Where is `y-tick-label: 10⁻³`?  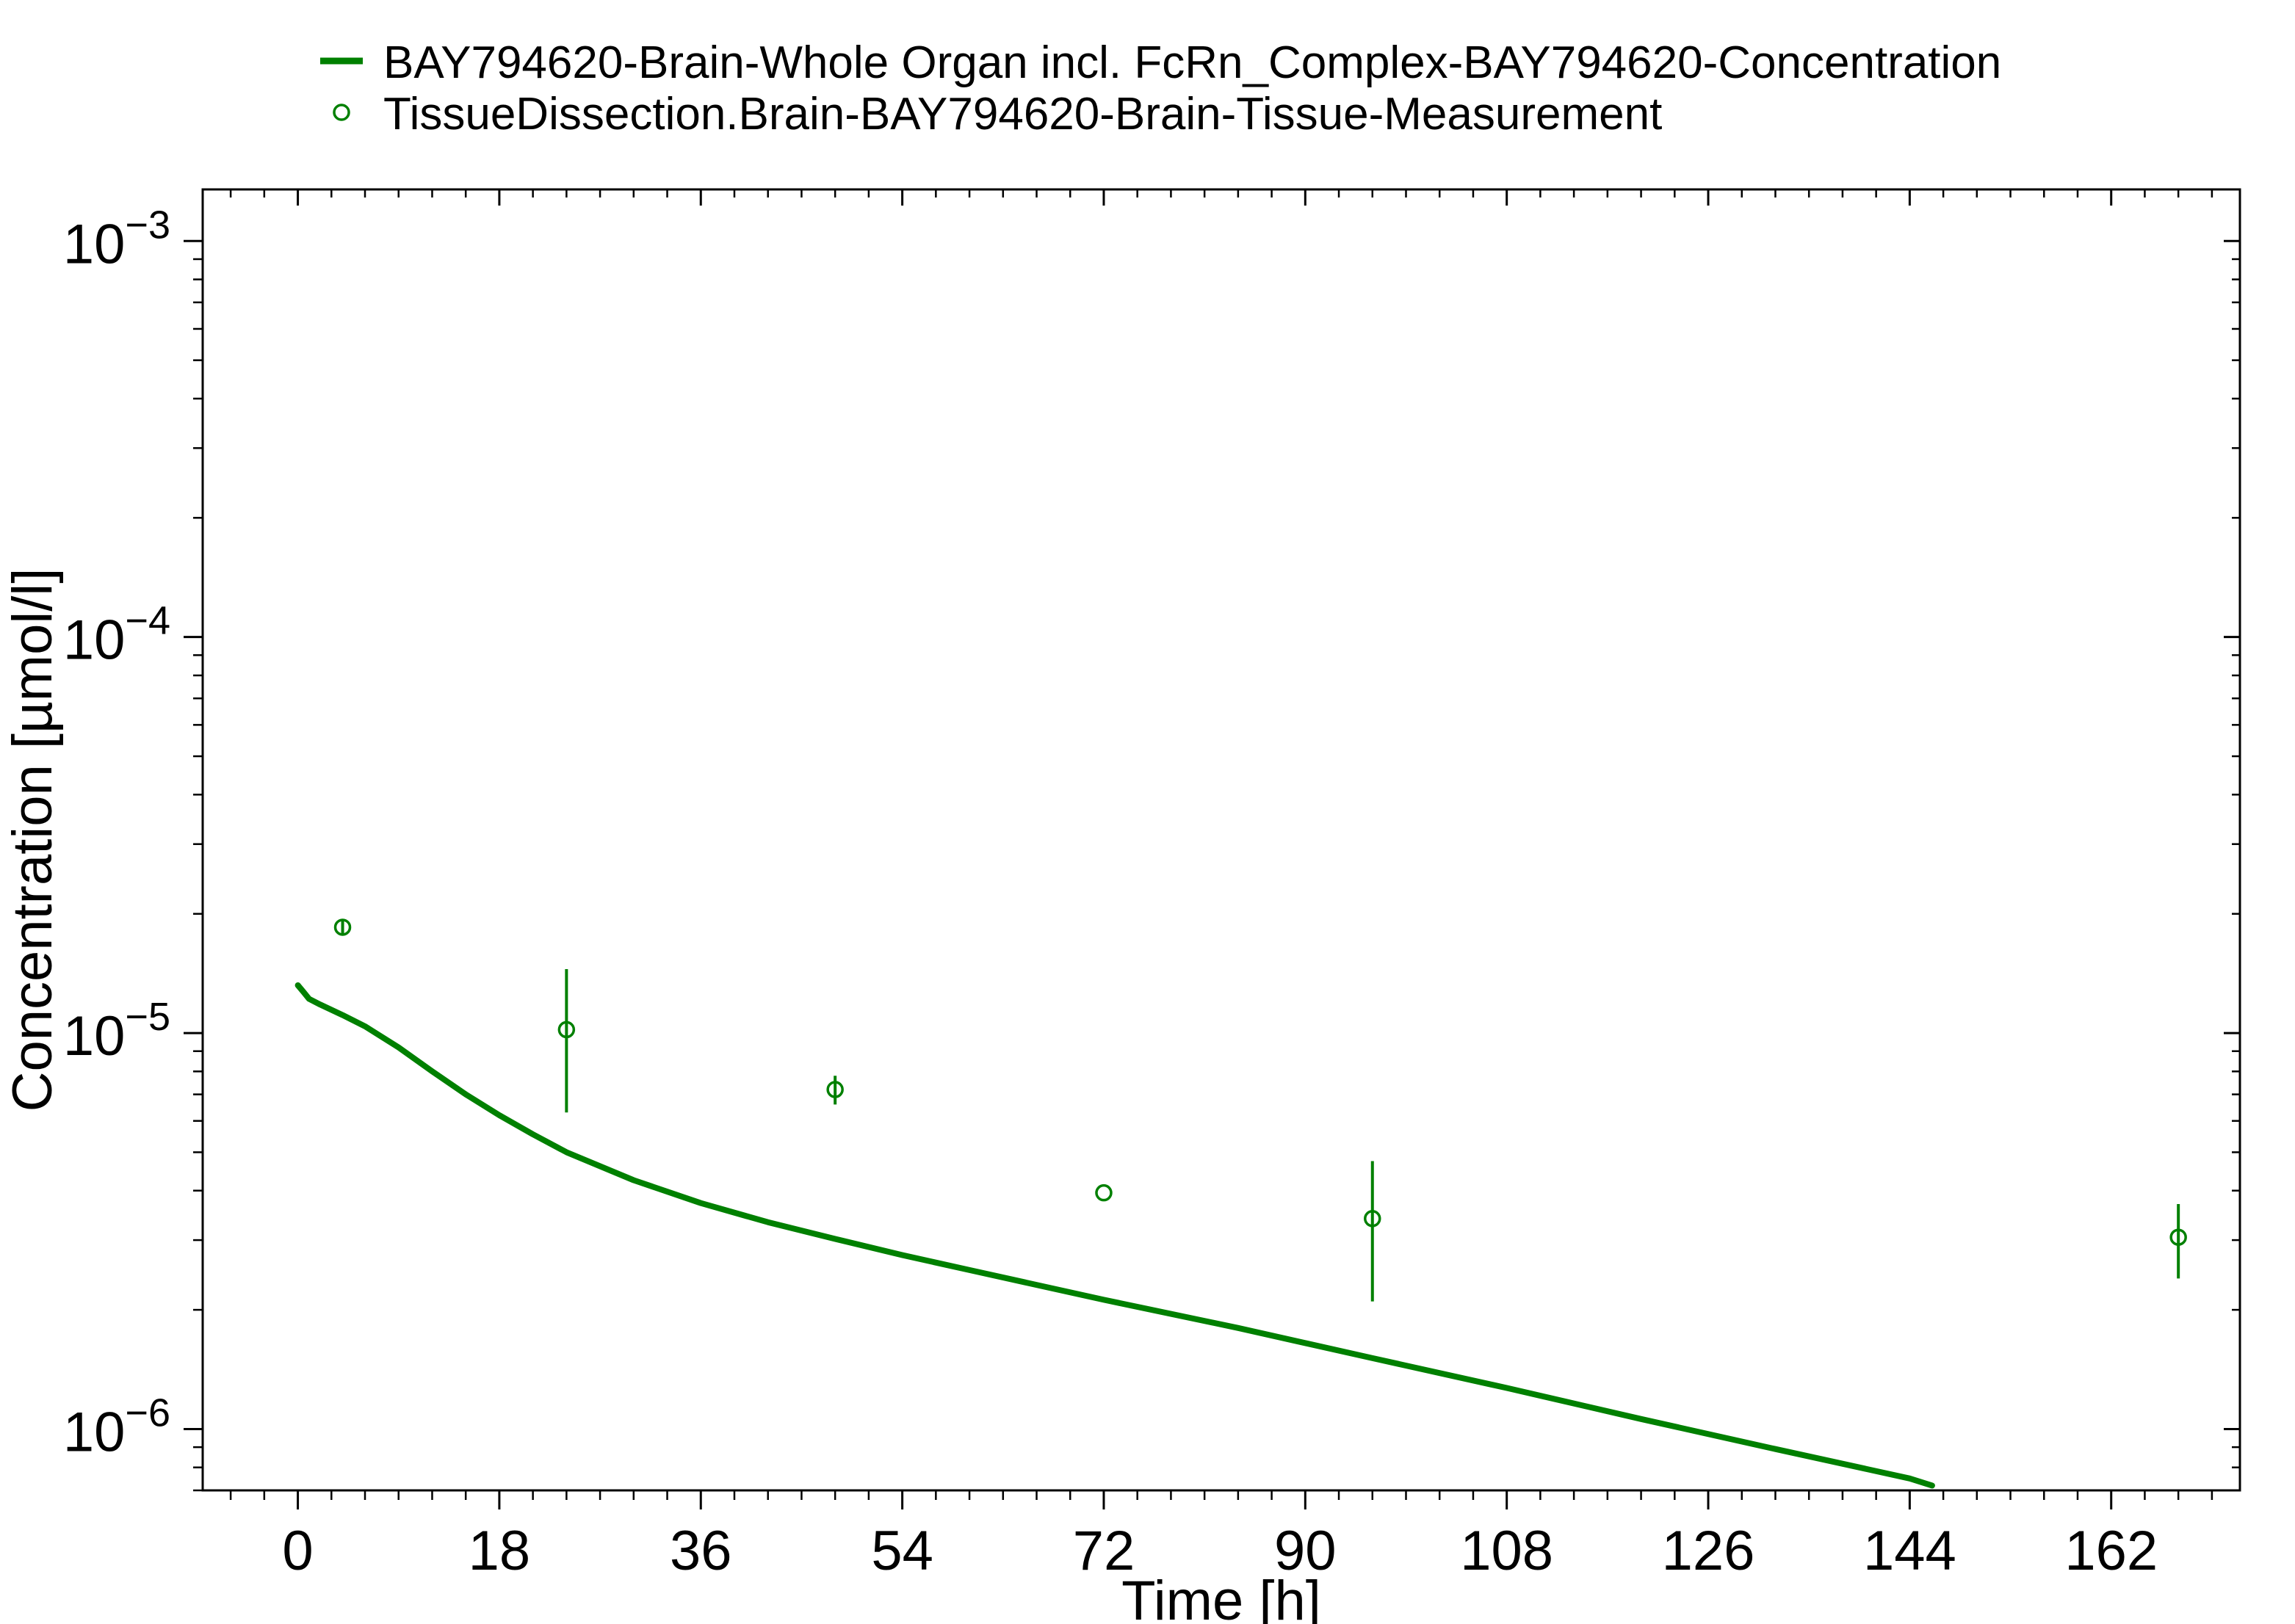 y-tick-label: 10⁻³ is located at coordinates (117, 239).